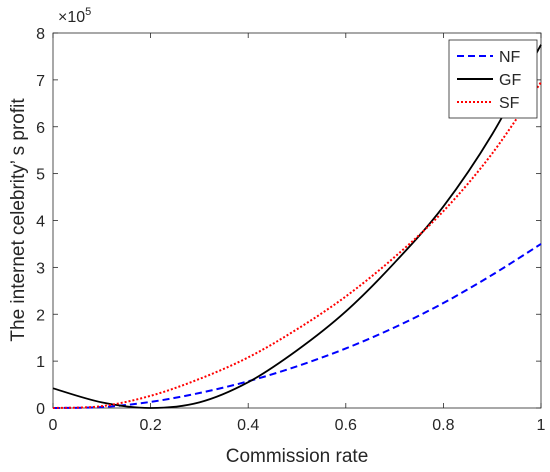 The image size is (550, 472). I want to click on multiplier-exponent: 5, so click(88, 12).